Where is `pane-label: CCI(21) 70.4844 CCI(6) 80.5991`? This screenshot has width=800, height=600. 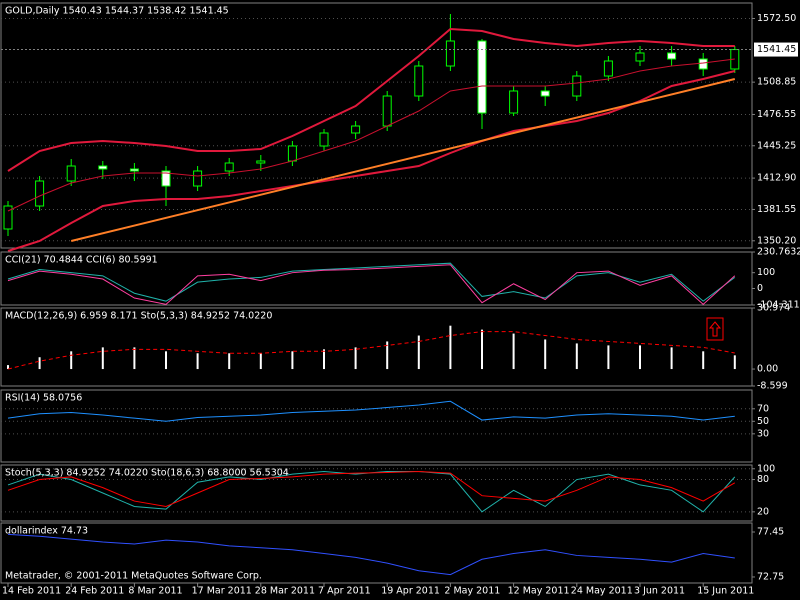
pane-label: CCI(21) 70.4844 CCI(6) 80.5991 is located at coordinates (81, 260).